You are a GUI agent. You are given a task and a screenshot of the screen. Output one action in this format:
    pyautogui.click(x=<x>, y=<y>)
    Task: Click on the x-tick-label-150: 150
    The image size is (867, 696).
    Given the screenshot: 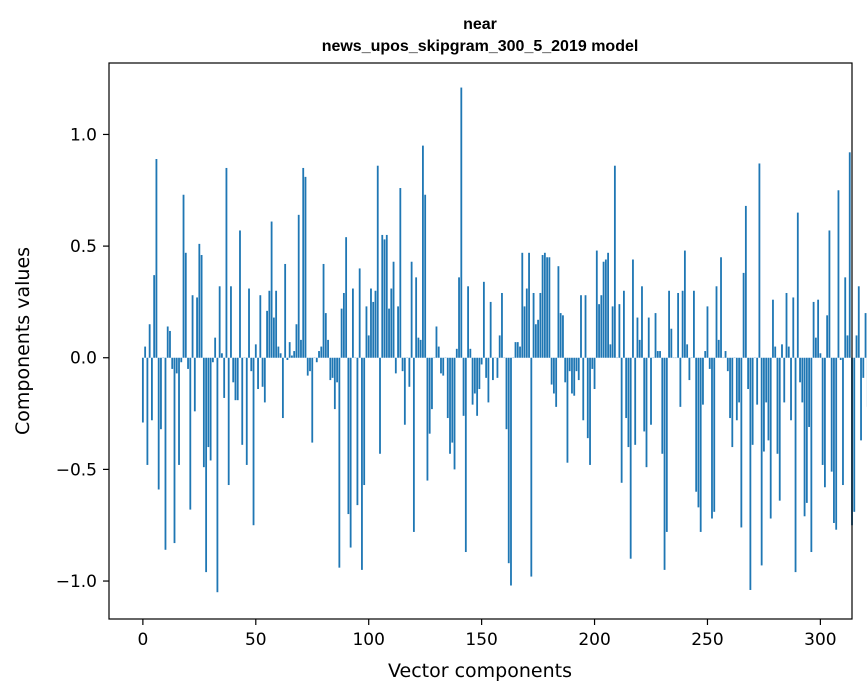 What is the action you would take?
    pyautogui.click(x=481, y=640)
    